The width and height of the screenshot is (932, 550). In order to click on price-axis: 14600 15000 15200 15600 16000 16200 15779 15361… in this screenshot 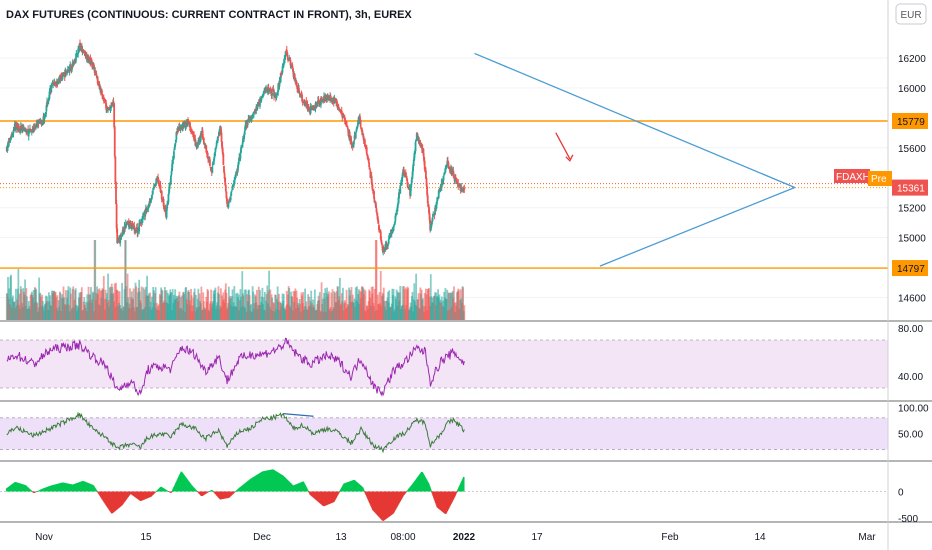, I will do `click(910, 289)`.